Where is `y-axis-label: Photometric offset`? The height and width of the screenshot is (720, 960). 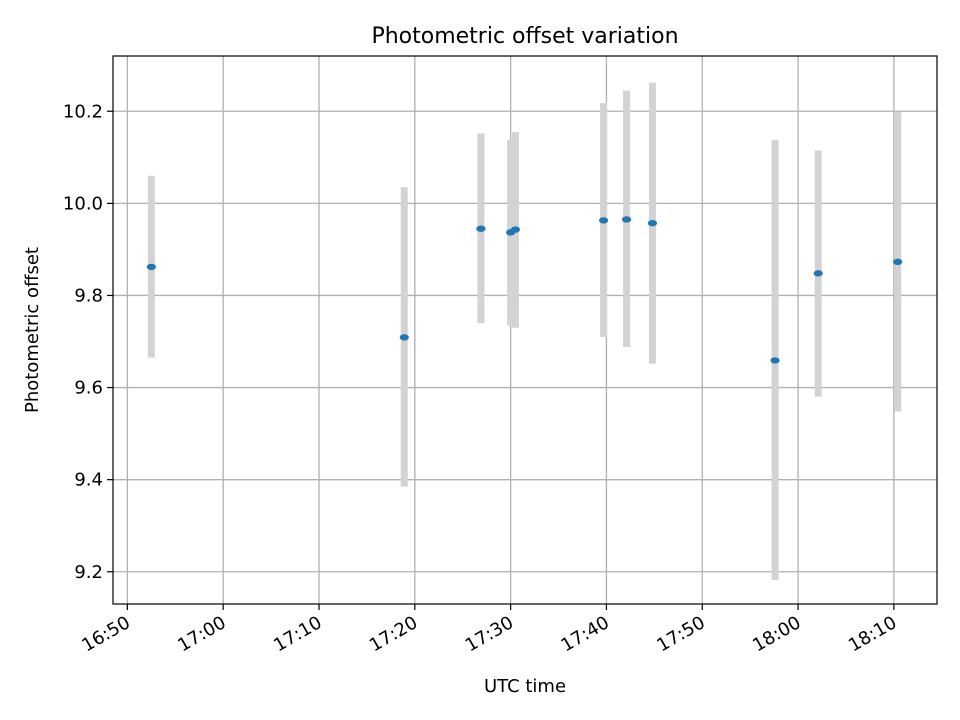 y-axis-label: Photometric offset is located at coordinates (32, 330).